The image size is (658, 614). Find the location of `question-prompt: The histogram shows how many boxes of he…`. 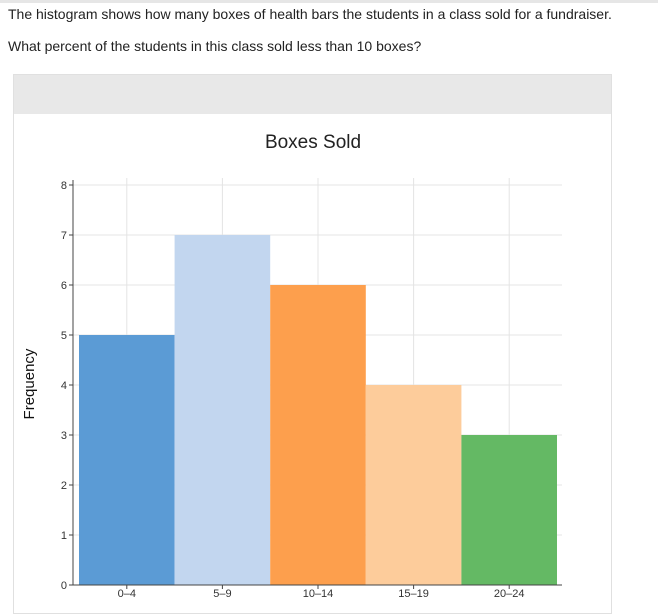

question-prompt: The histogram shows how many boxes of he… is located at coordinates (310, 14).